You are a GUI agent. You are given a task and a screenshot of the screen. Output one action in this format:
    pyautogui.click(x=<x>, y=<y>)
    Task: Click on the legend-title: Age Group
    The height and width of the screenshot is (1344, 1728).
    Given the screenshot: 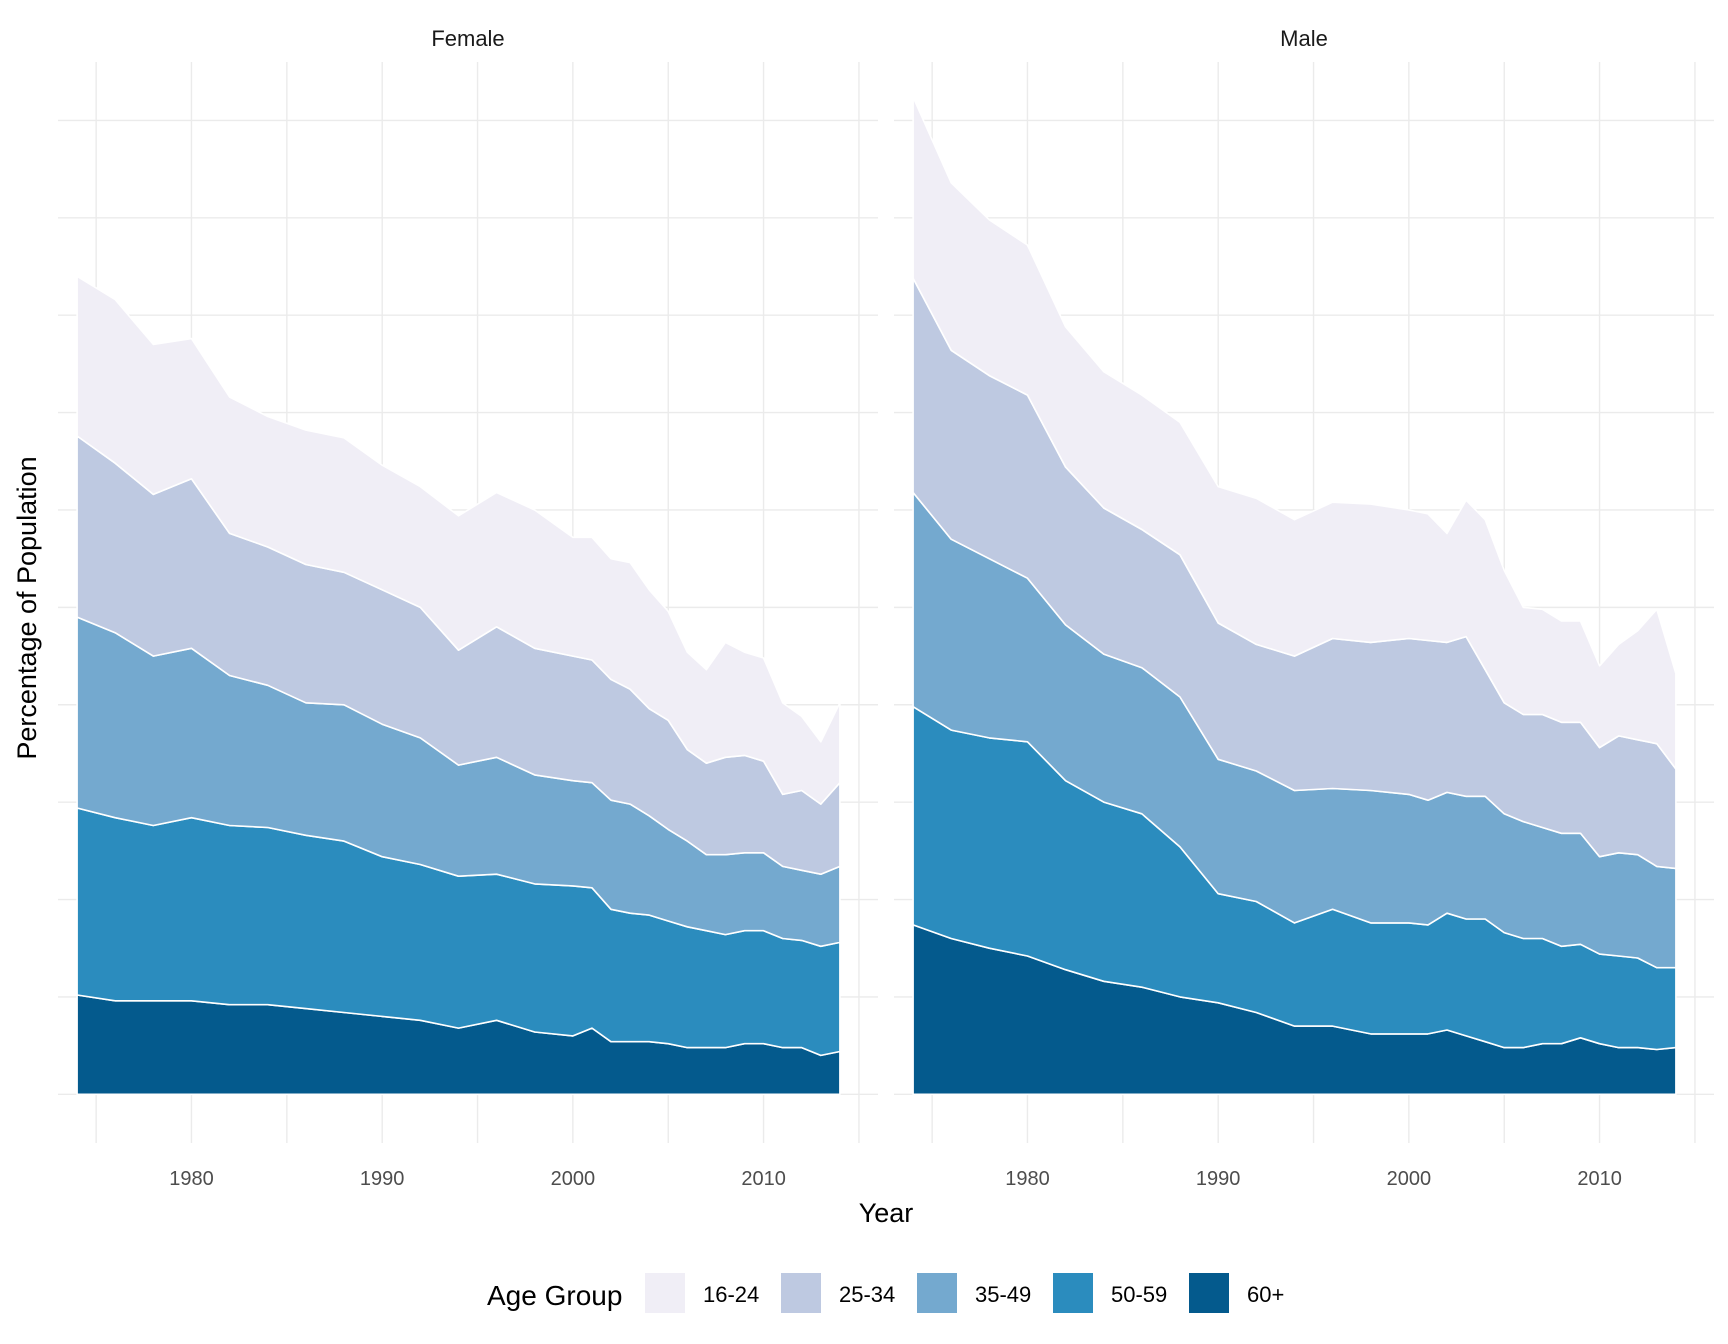 What is the action you would take?
    pyautogui.click(x=554, y=1295)
    